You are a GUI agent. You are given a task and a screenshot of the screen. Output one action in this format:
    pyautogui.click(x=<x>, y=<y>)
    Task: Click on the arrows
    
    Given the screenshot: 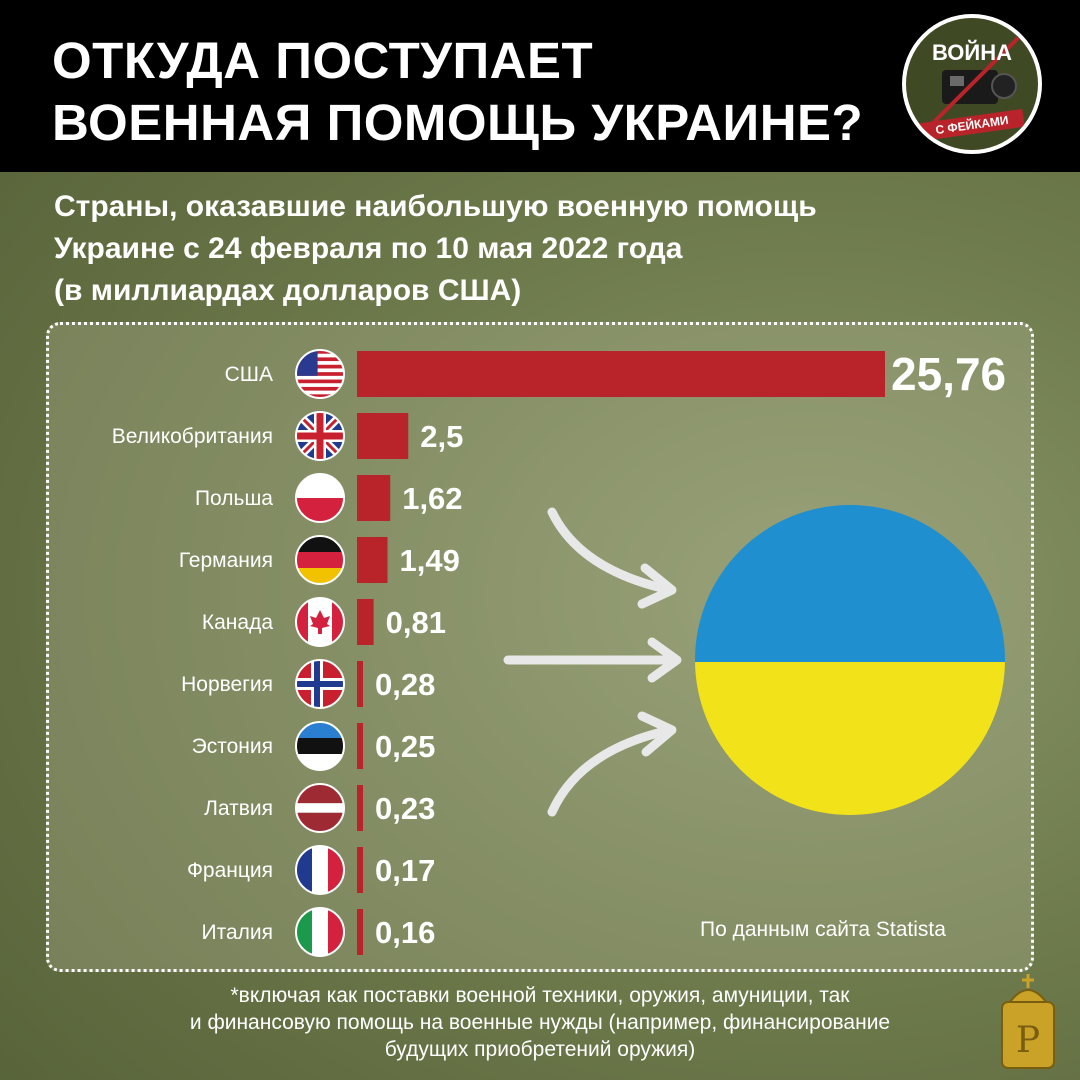 What is the action you would take?
    pyautogui.click(x=592, y=662)
    